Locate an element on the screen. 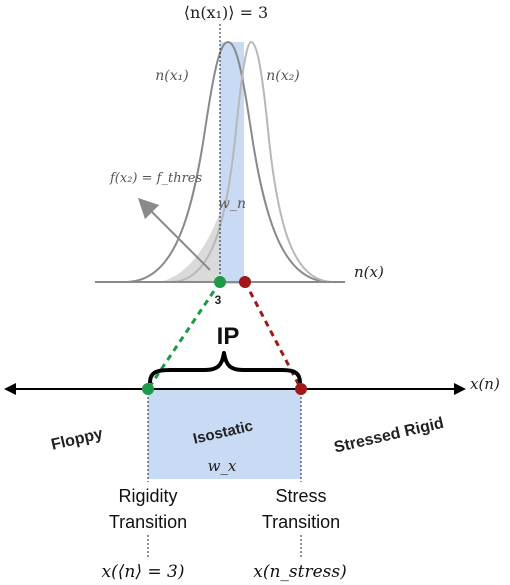  rigidity-transition-line2: Transition is located at coordinates (148, 522).